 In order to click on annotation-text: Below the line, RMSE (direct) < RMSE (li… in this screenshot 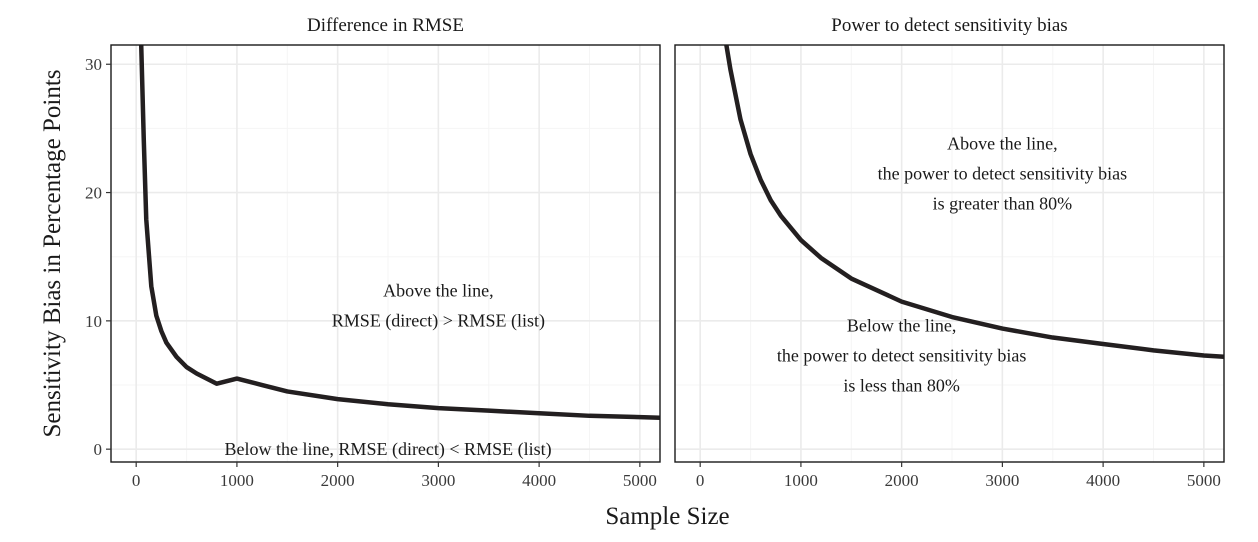, I will do `click(387, 449)`.